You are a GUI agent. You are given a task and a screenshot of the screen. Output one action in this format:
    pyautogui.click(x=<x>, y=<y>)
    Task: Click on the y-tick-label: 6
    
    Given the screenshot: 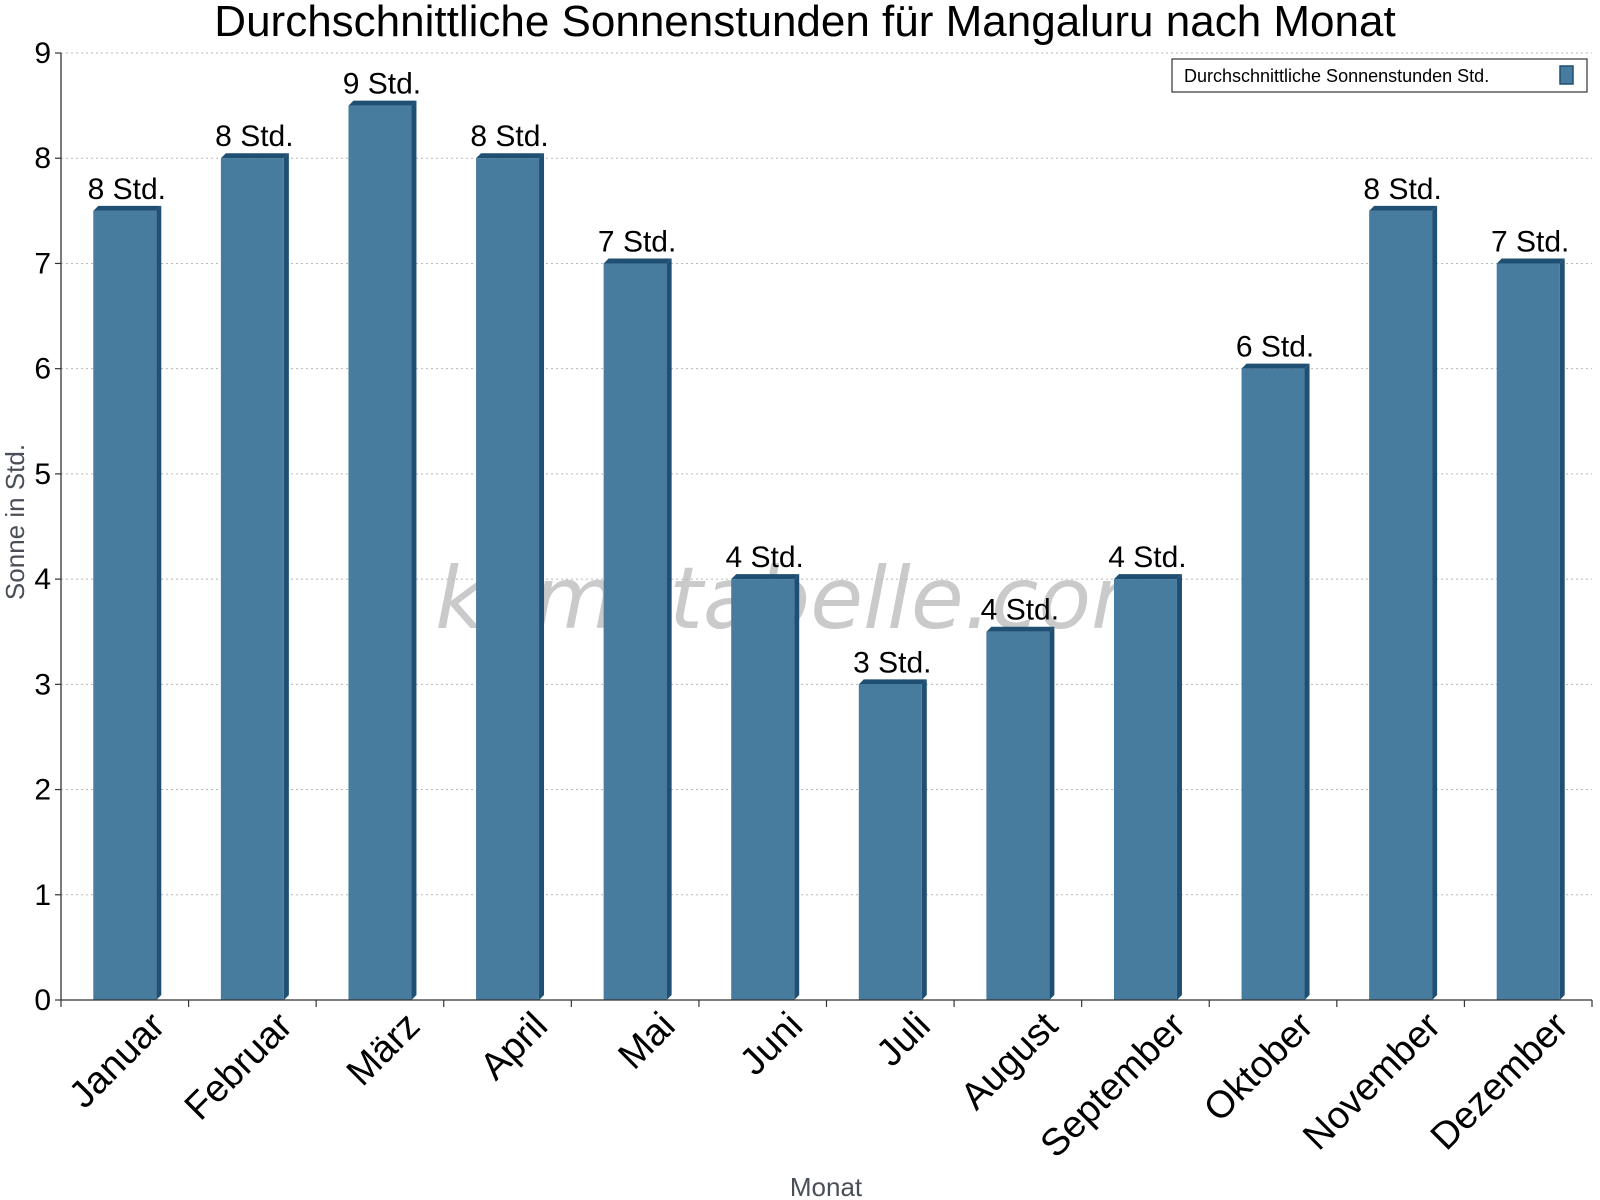 What is the action you would take?
    pyautogui.click(x=42, y=369)
    